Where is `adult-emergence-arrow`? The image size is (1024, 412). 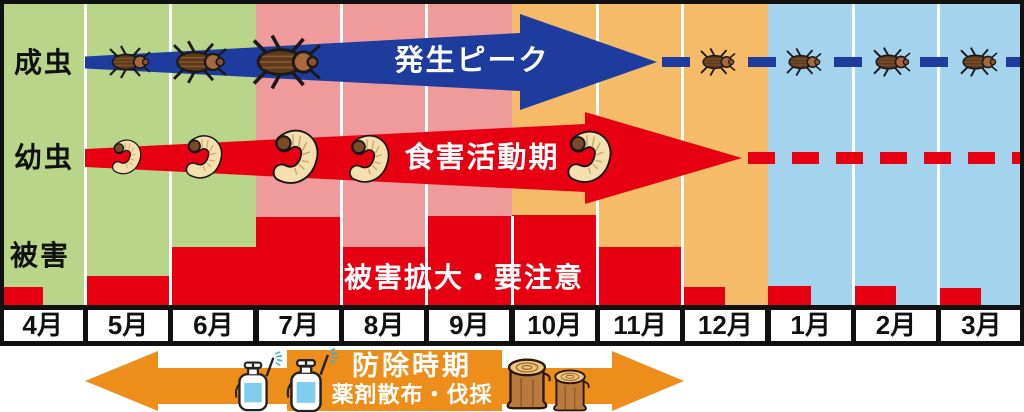 adult-emergence-arrow is located at coordinates (371, 62).